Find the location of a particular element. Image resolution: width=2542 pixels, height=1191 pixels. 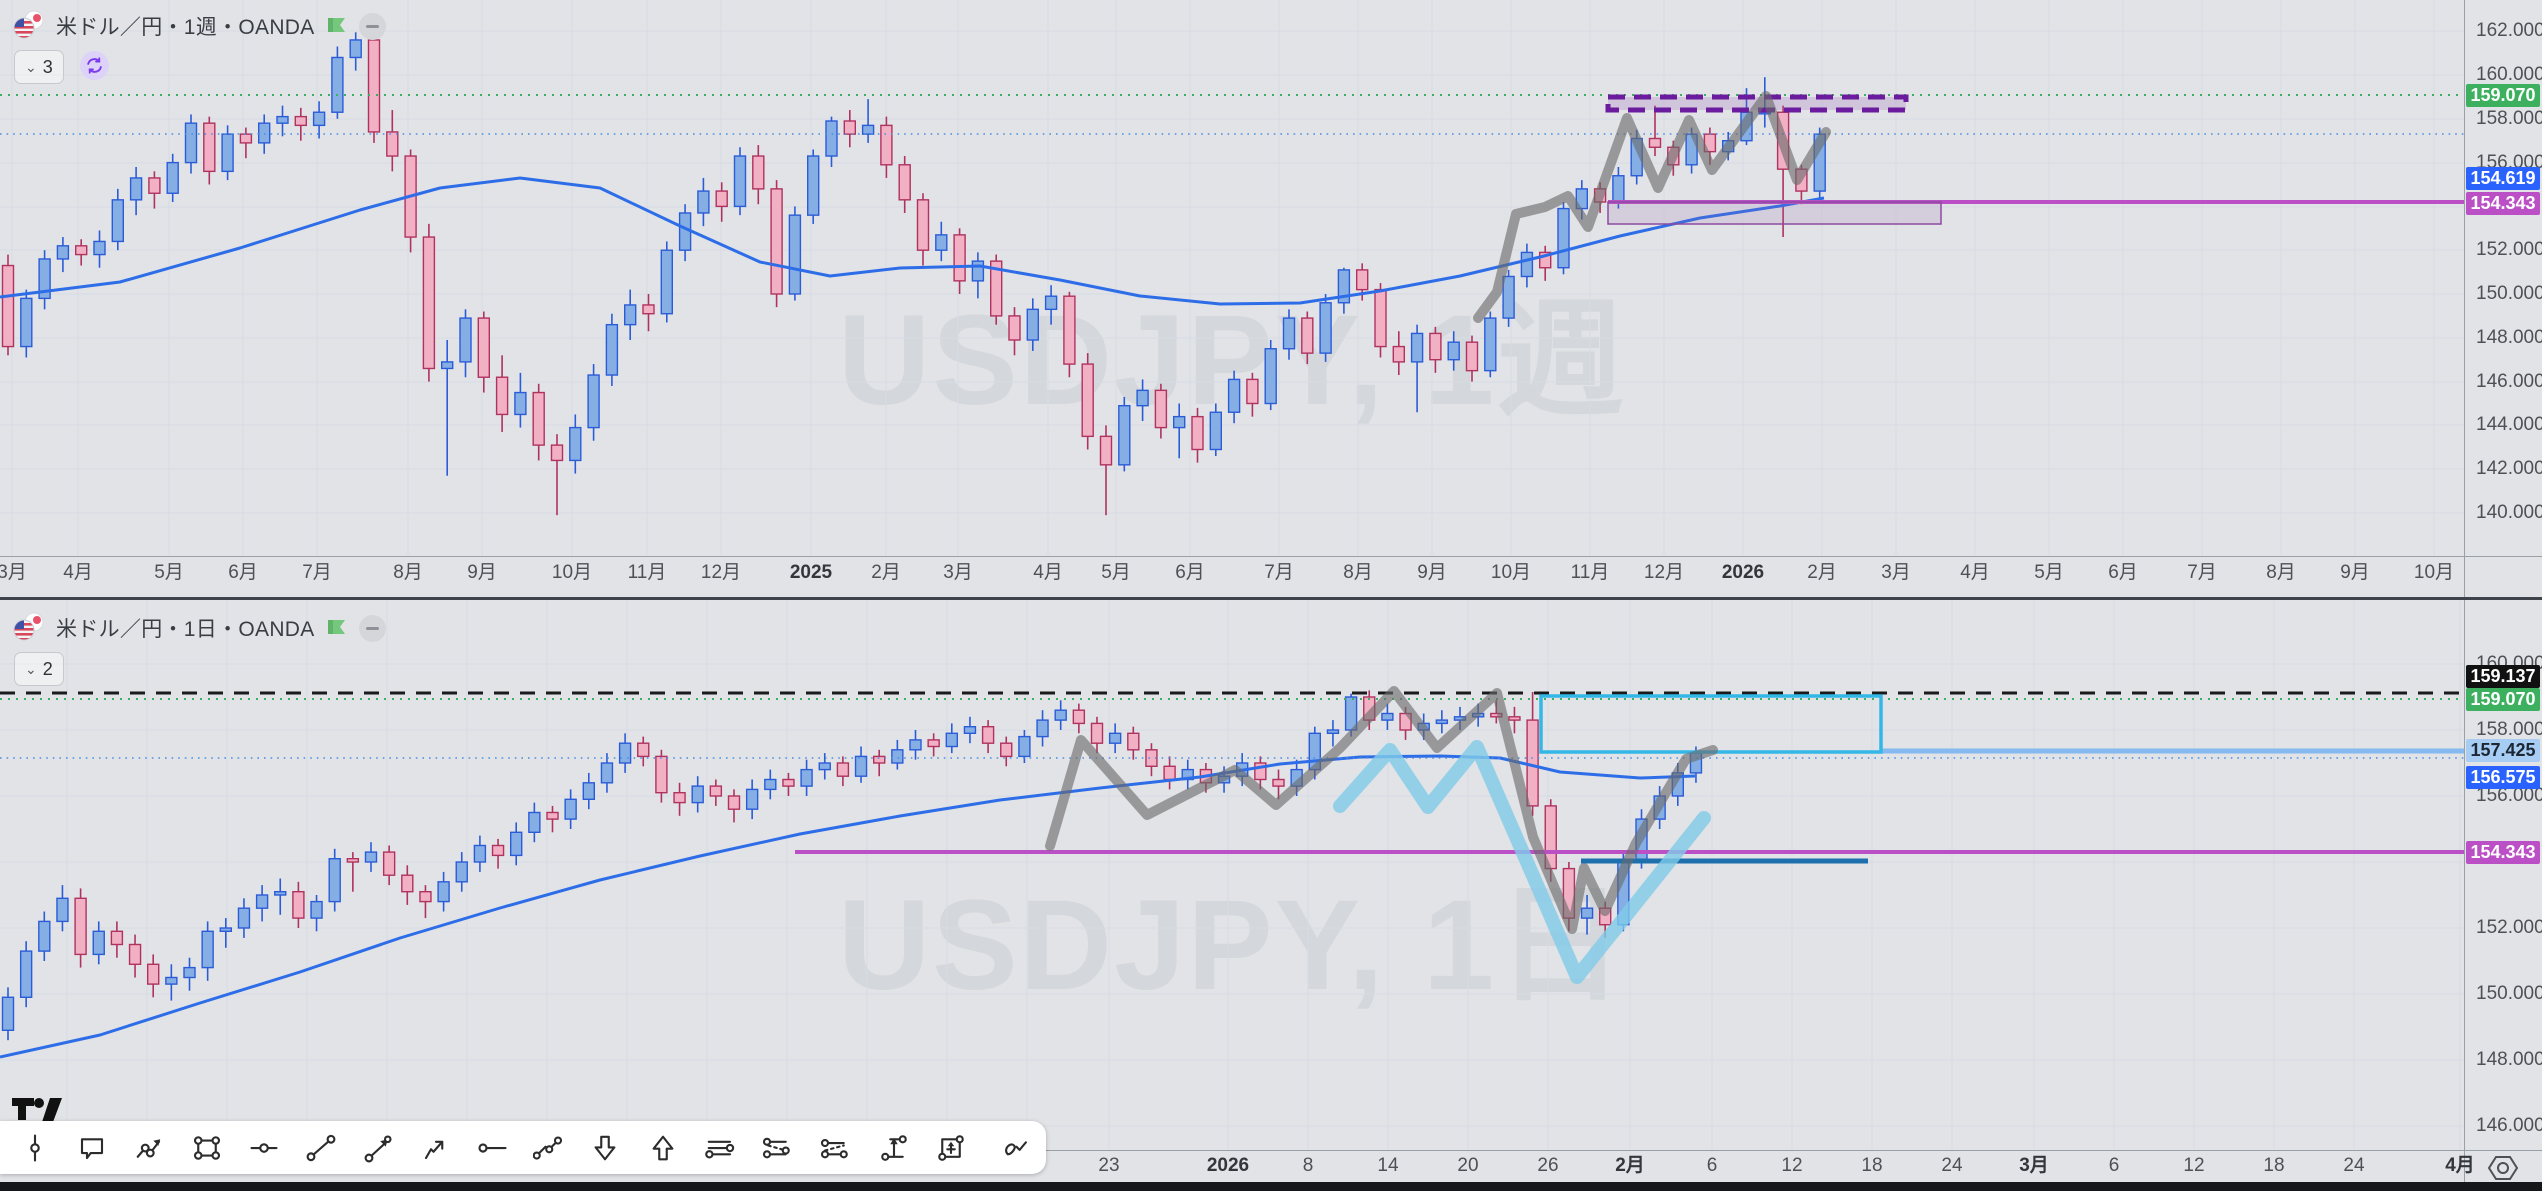

trend-line-tool-icon is located at coordinates (321, 1148).